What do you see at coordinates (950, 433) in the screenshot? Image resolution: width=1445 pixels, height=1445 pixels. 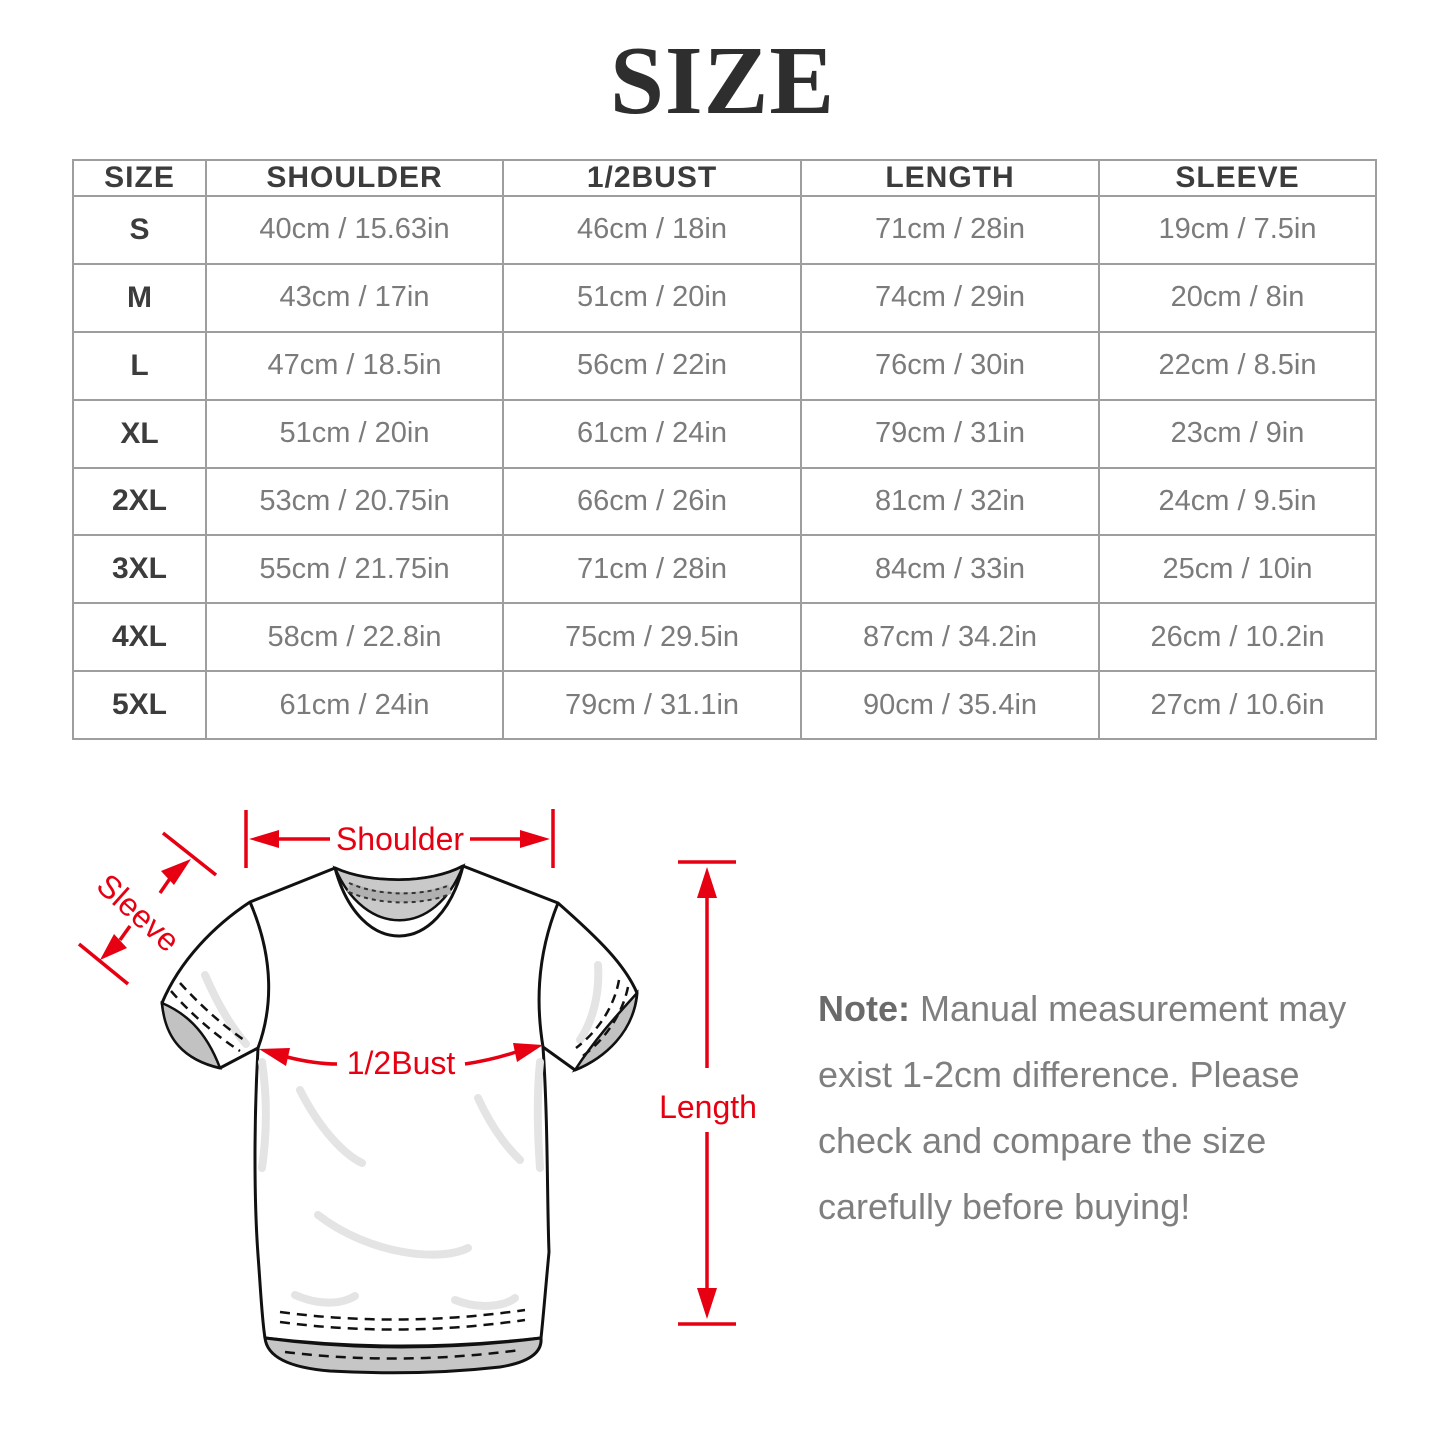 I see `measurement-cell: 79cm / 31in` at bounding box center [950, 433].